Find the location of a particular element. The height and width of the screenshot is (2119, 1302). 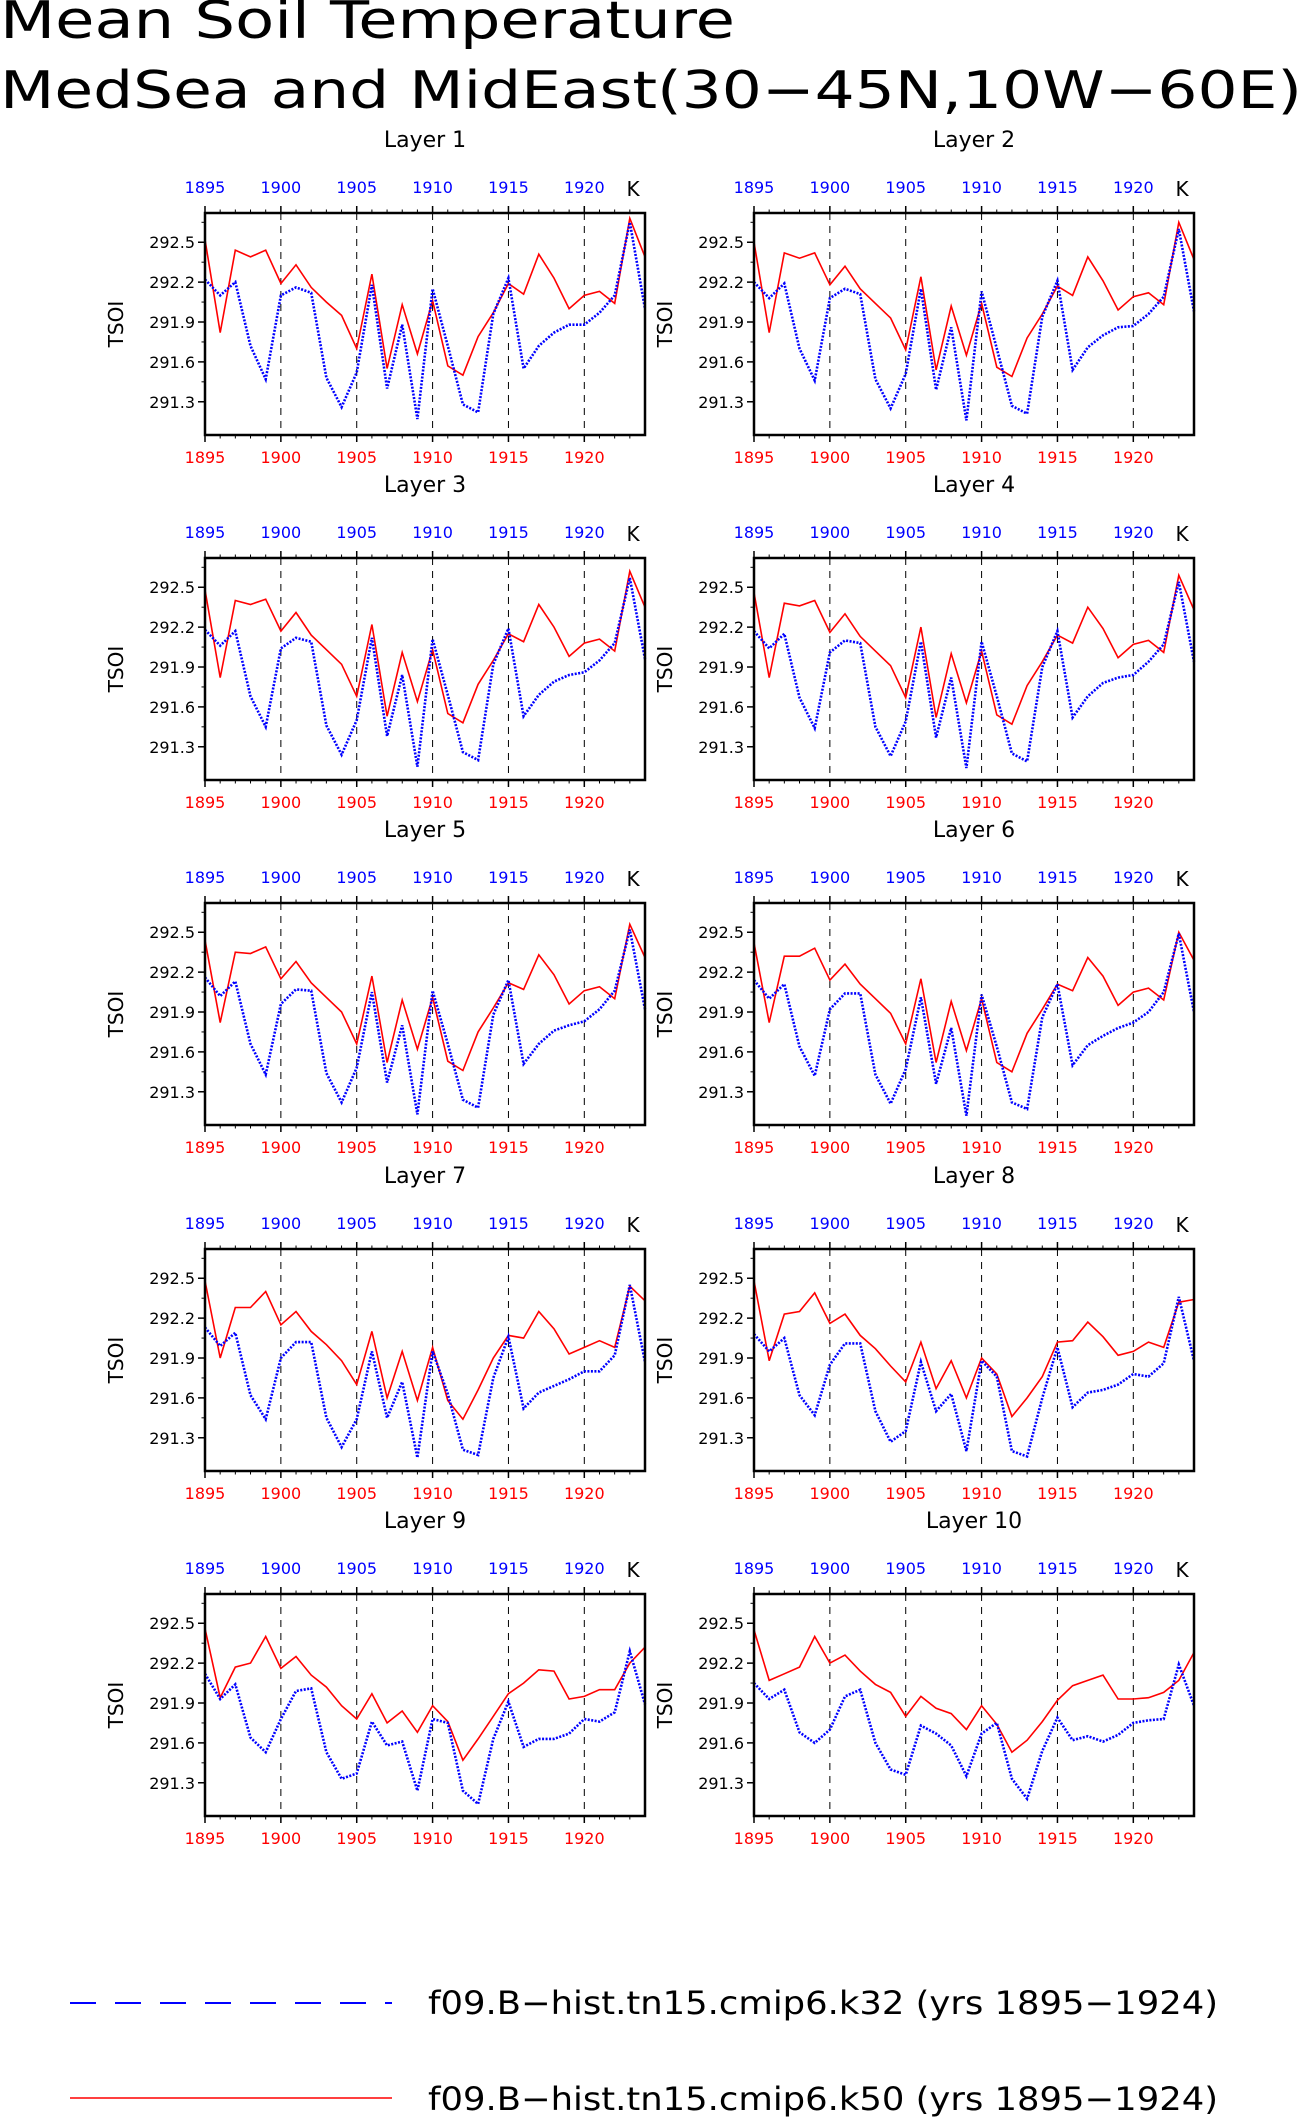

panel-4-frame is located at coordinates (974, 669).